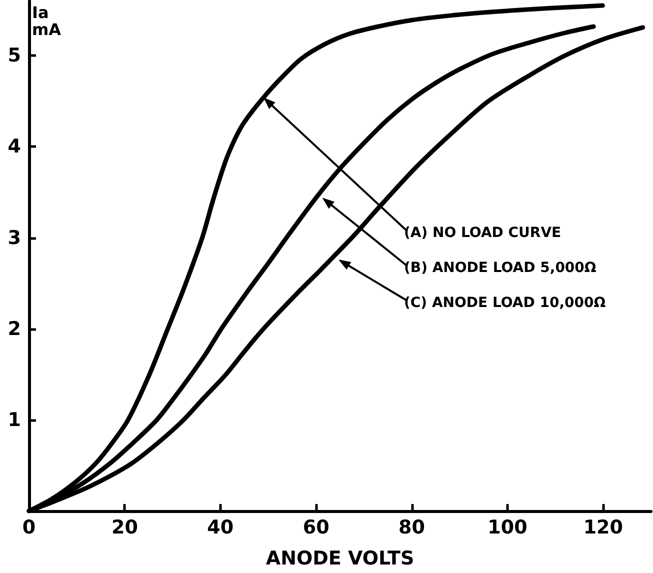 The image size is (653, 573). Describe the element at coordinates (14, 329) in the screenshot. I see `y-tick-label: 2` at that location.